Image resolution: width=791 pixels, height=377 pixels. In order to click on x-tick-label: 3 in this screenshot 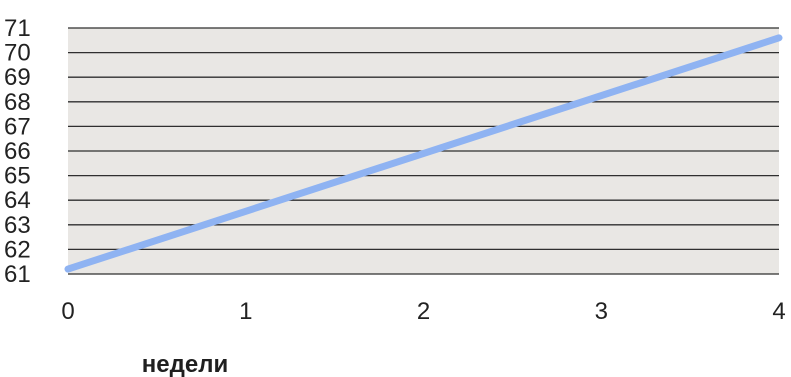, I will do `click(601, 311)`.